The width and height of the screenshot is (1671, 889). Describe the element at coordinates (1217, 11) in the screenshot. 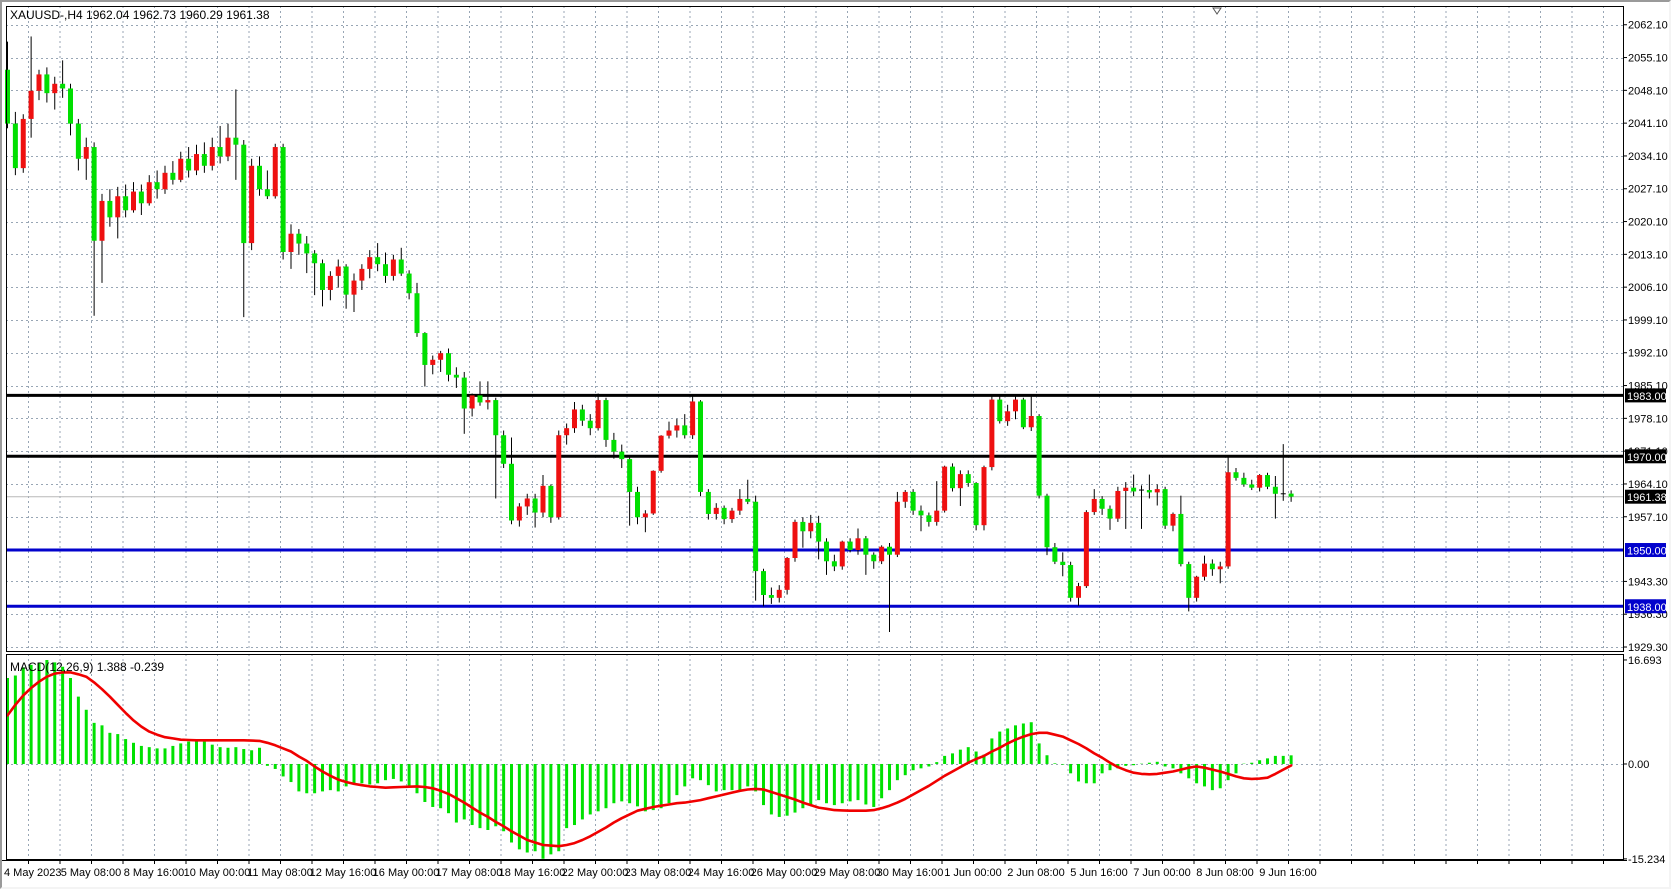

I see `chart-shift-marker-icon` at that location.